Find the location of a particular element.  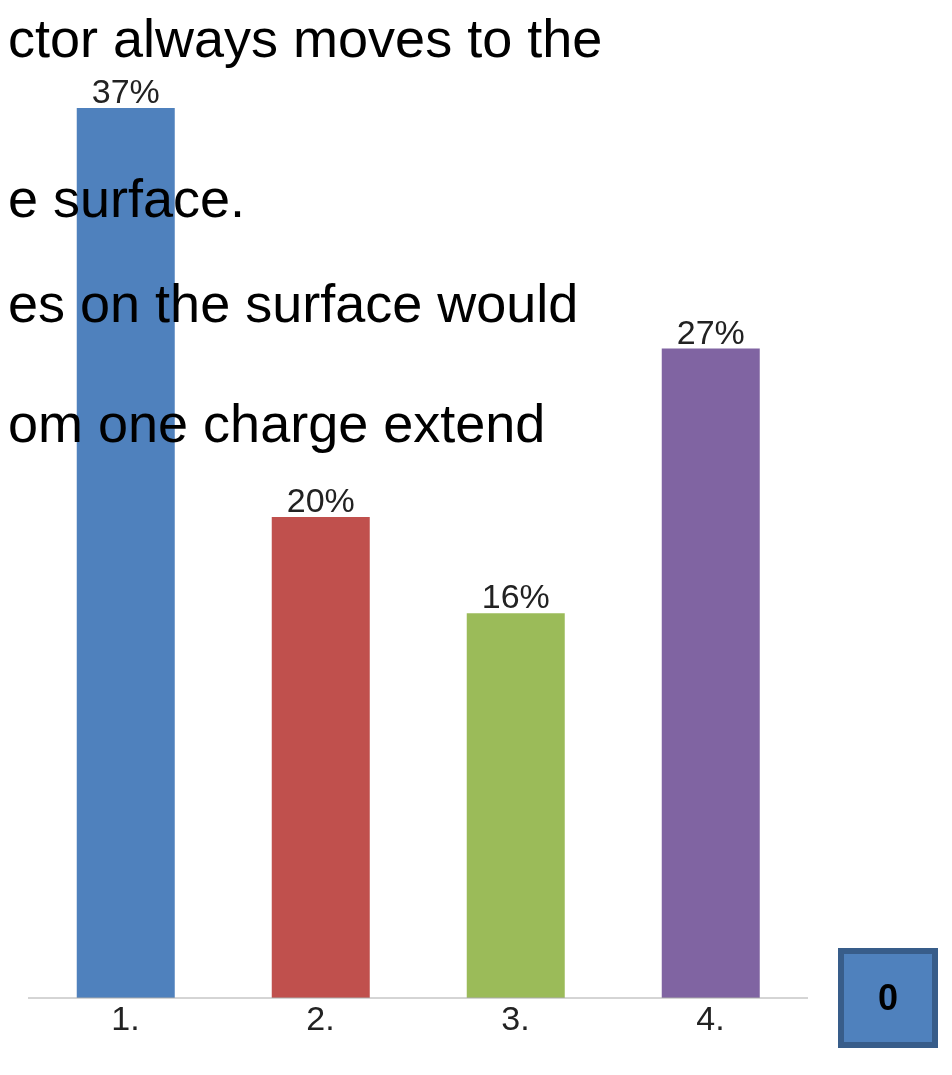

counter-icon: 0 is located at coordinates (888, 998).